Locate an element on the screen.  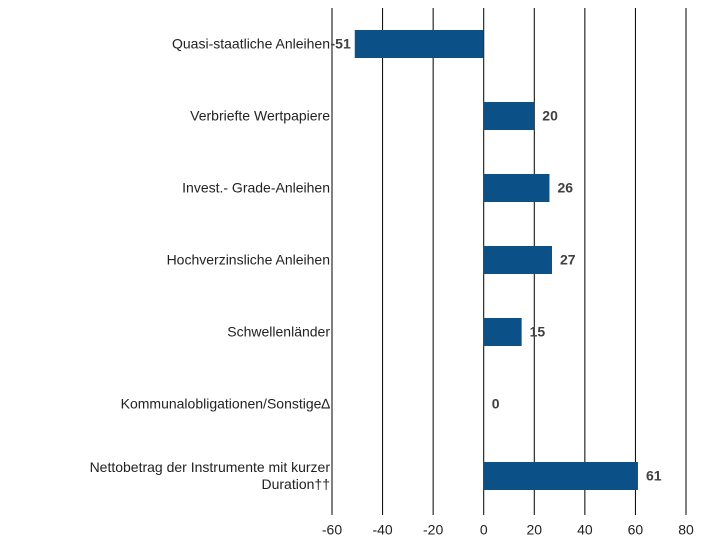
category-label: Kommunalobligationen/Sonstige∆ is located at coordinates (225, 403).